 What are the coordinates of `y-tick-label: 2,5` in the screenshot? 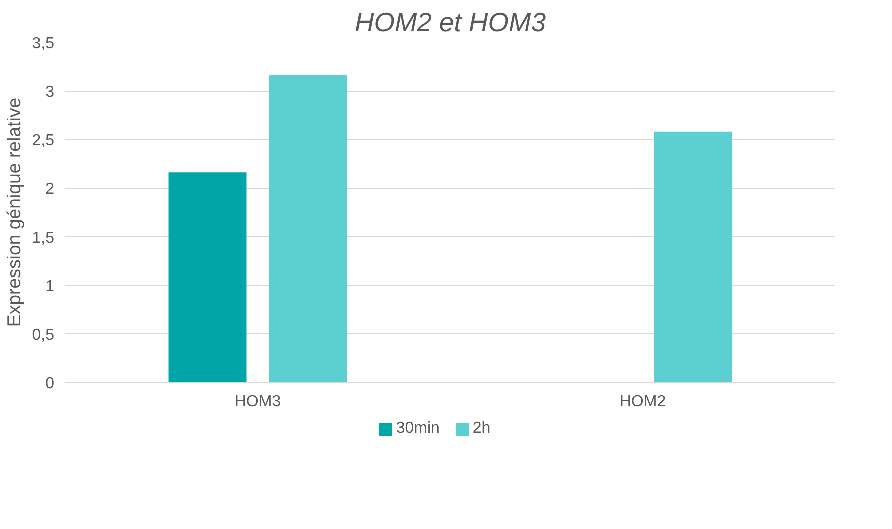 It's located at (43, 141).